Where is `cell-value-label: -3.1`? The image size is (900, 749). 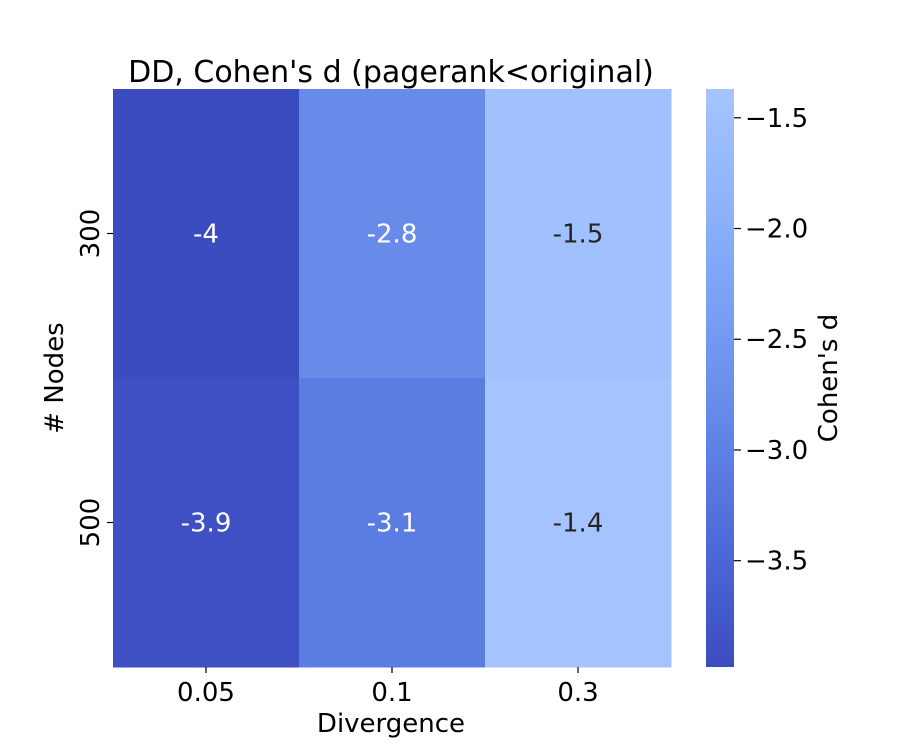
cell-value-label: -3.1 is located at coordinates (392, 524).